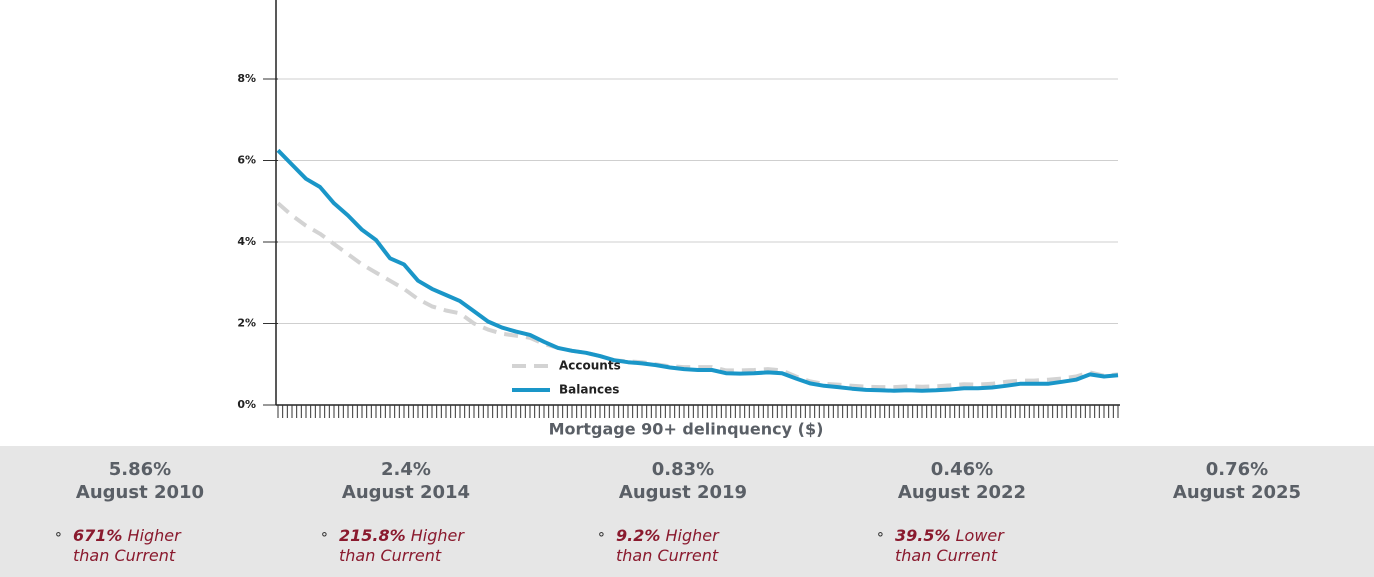  I want to click on stat-value: 0.76%, so click(1237, 469).